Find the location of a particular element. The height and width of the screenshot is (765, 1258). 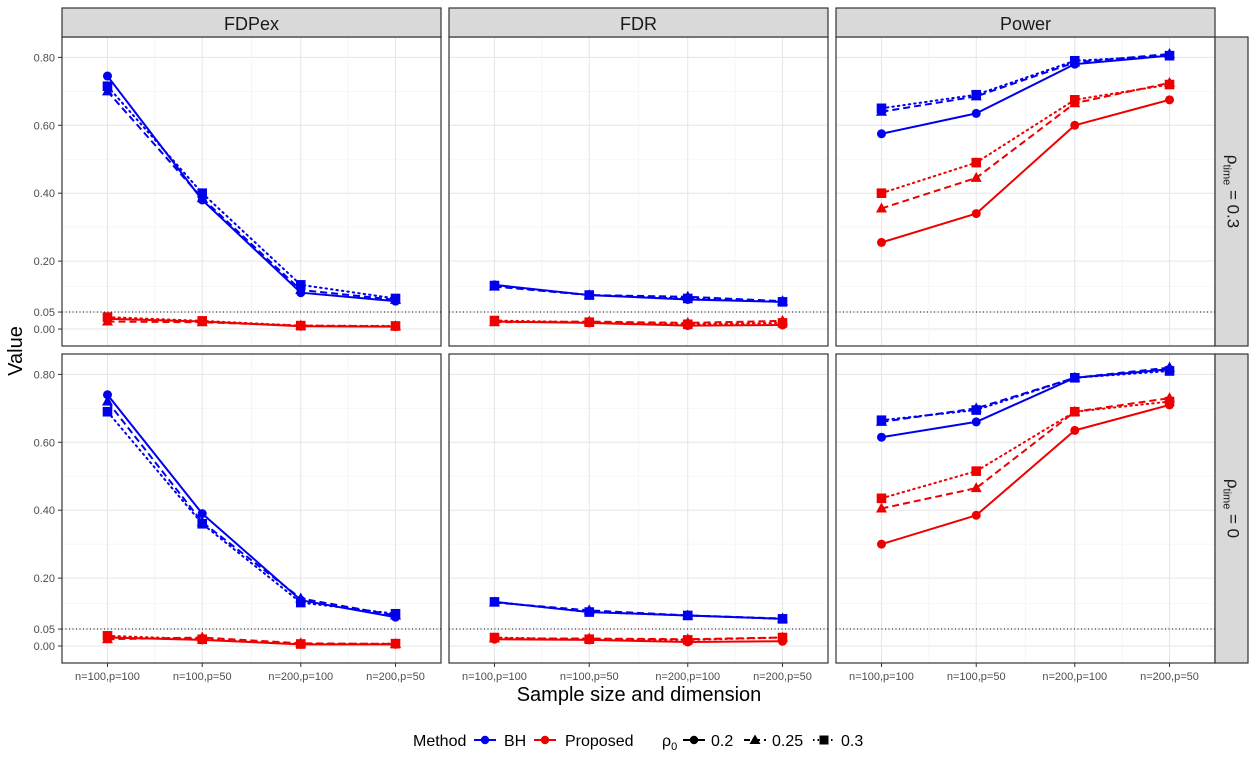

row-strip-label-value: = 0 is located at coordinates (1233, 523).